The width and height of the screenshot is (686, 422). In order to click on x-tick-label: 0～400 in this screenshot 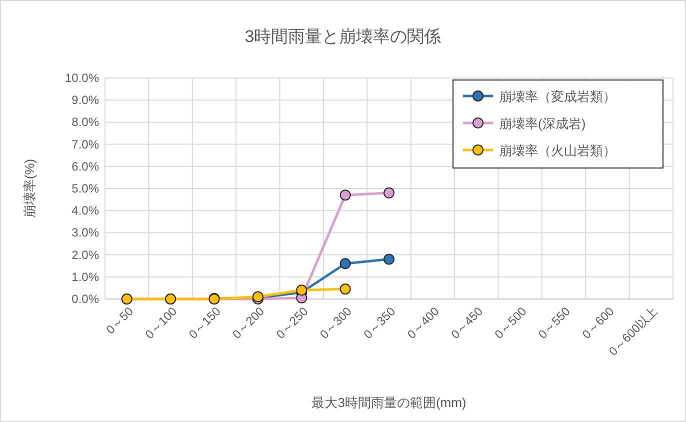, I will do `click(423, 323)`.